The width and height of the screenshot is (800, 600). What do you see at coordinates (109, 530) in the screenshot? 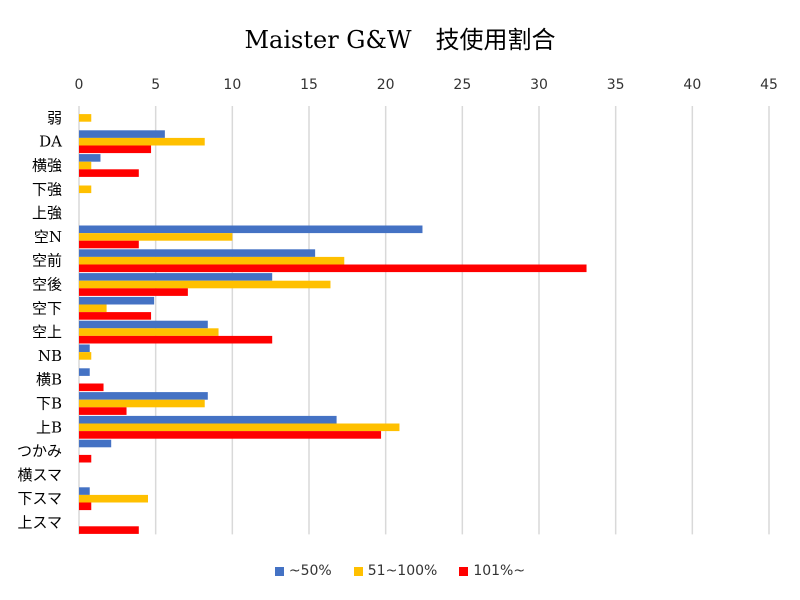
I see `bar-上スマ-series-3` at bounding box center [109, 530].